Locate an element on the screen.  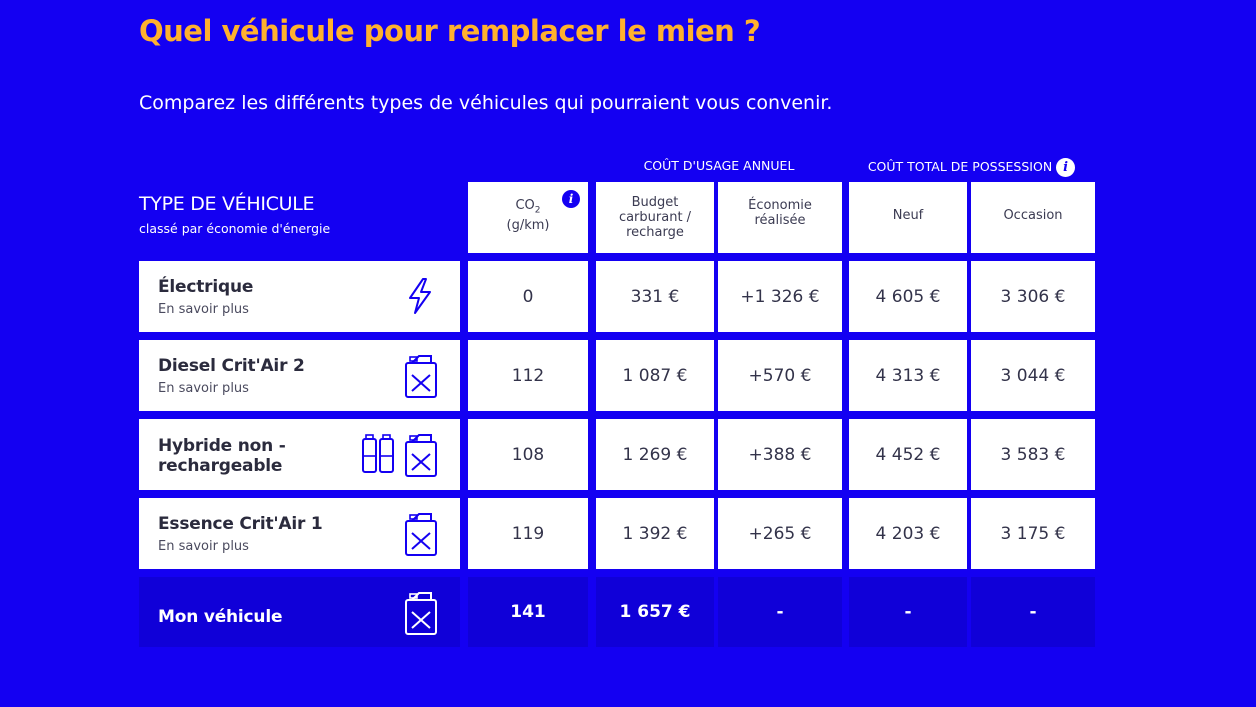
co2-cell: 112 is located at coordinates (528, 375).